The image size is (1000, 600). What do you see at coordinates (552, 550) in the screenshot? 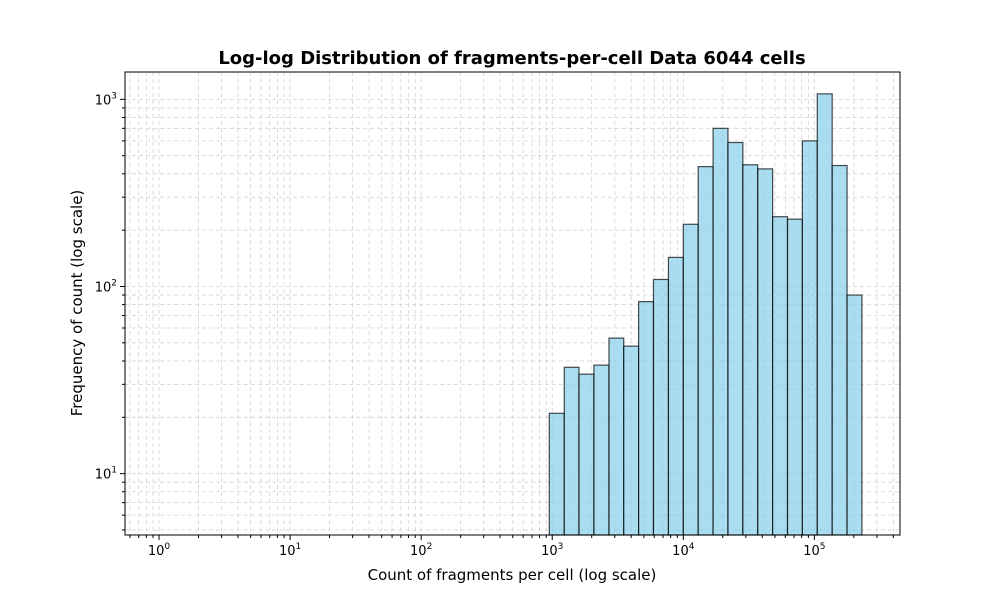
I see `x-tick-label: 10³` at bounding box center [552, 550].